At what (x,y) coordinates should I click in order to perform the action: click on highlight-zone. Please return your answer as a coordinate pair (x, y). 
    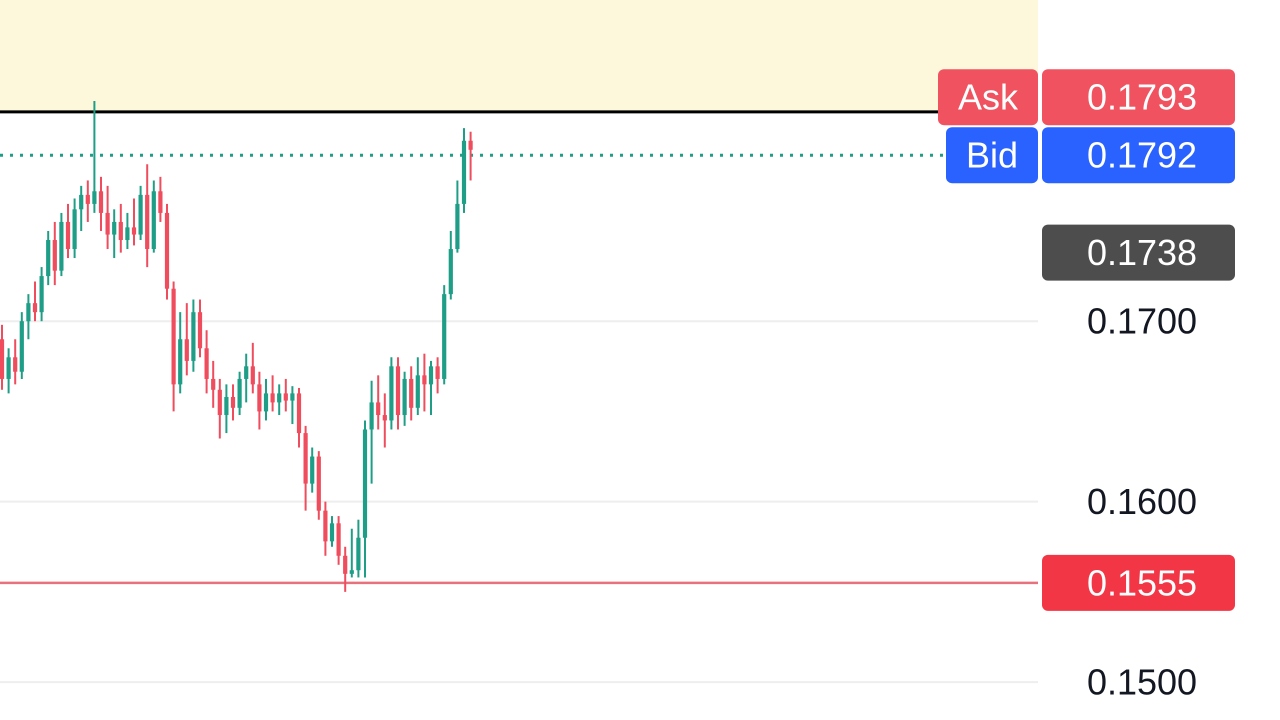
    Looking at the image, I should click on (519, 56).